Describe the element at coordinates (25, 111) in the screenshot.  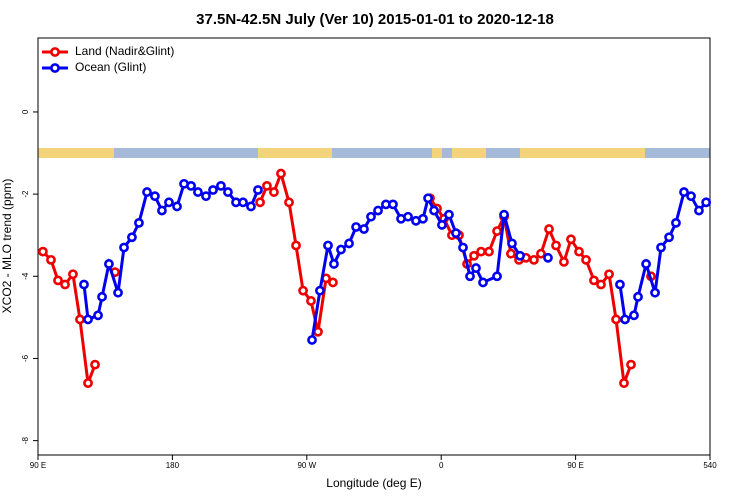
I see `y-tick-label: 0` at that location.